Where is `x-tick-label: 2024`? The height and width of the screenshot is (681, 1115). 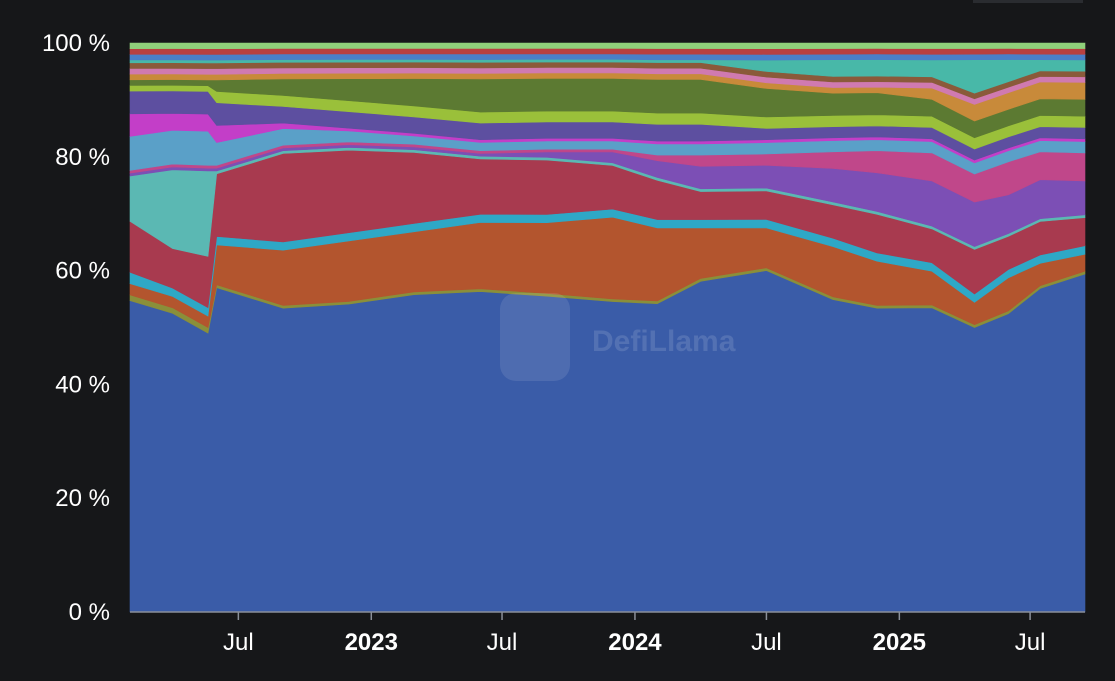 x-tick-label: 2024 is located at coordinates (635, 642).